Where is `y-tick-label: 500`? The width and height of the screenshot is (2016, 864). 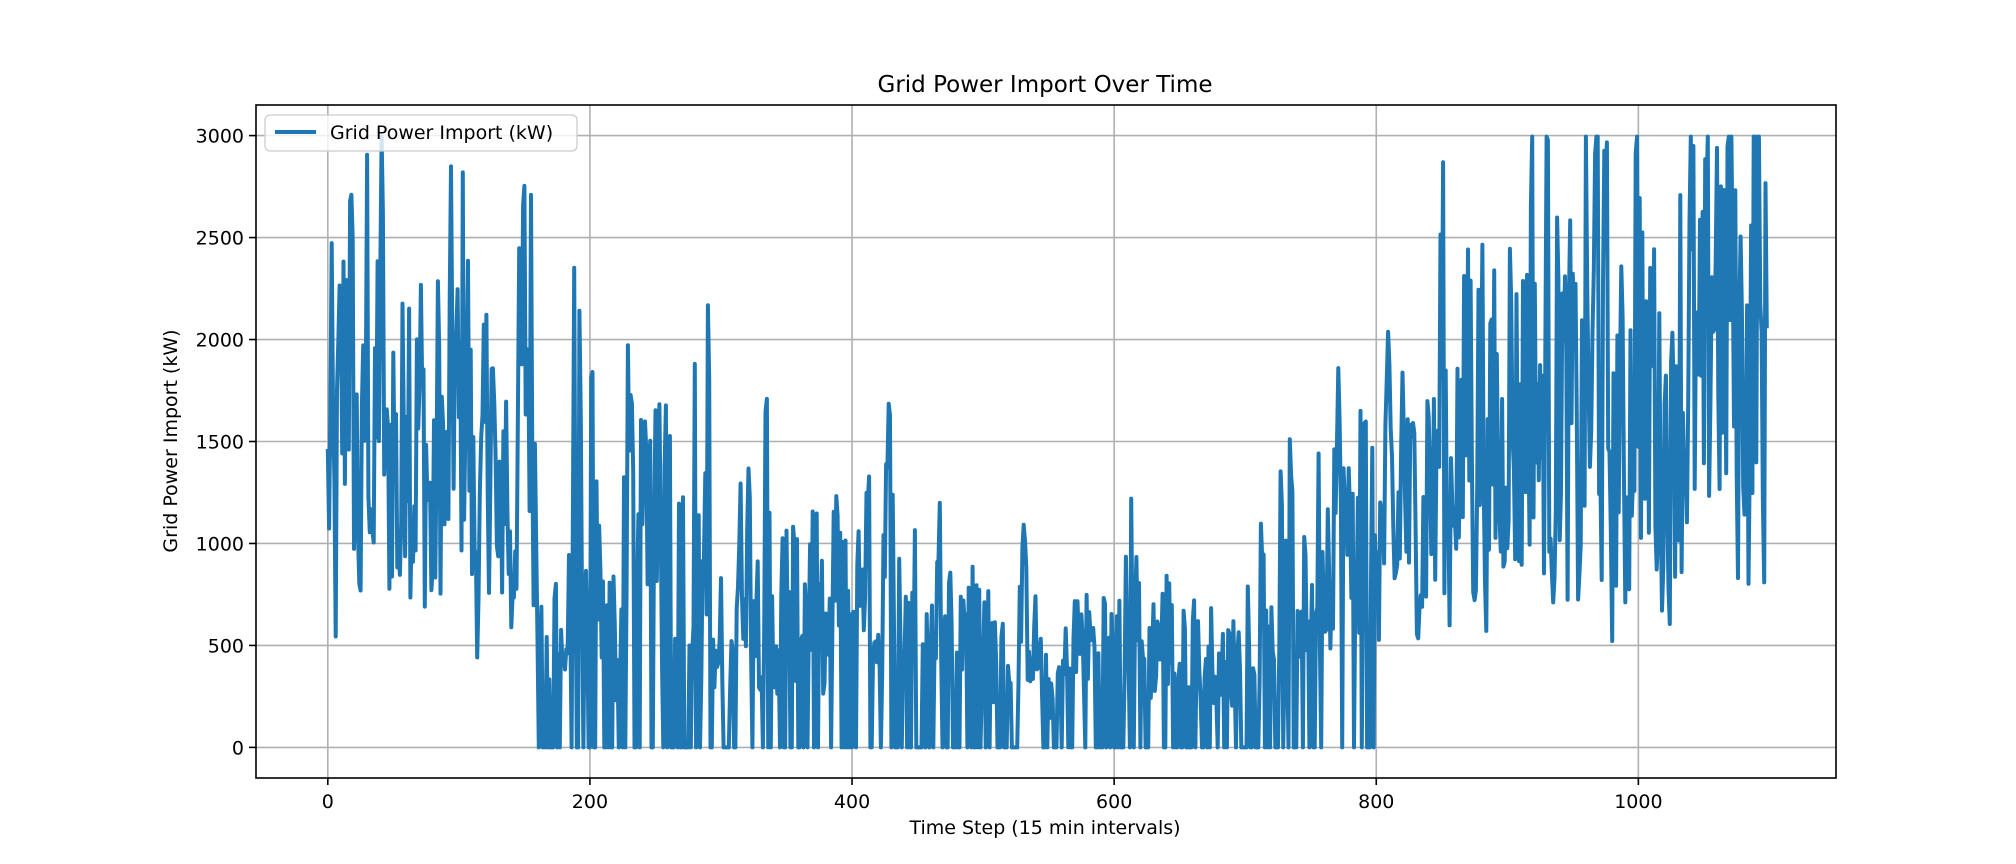 y-tick-label: 500 is located at coordinates (226, 646).